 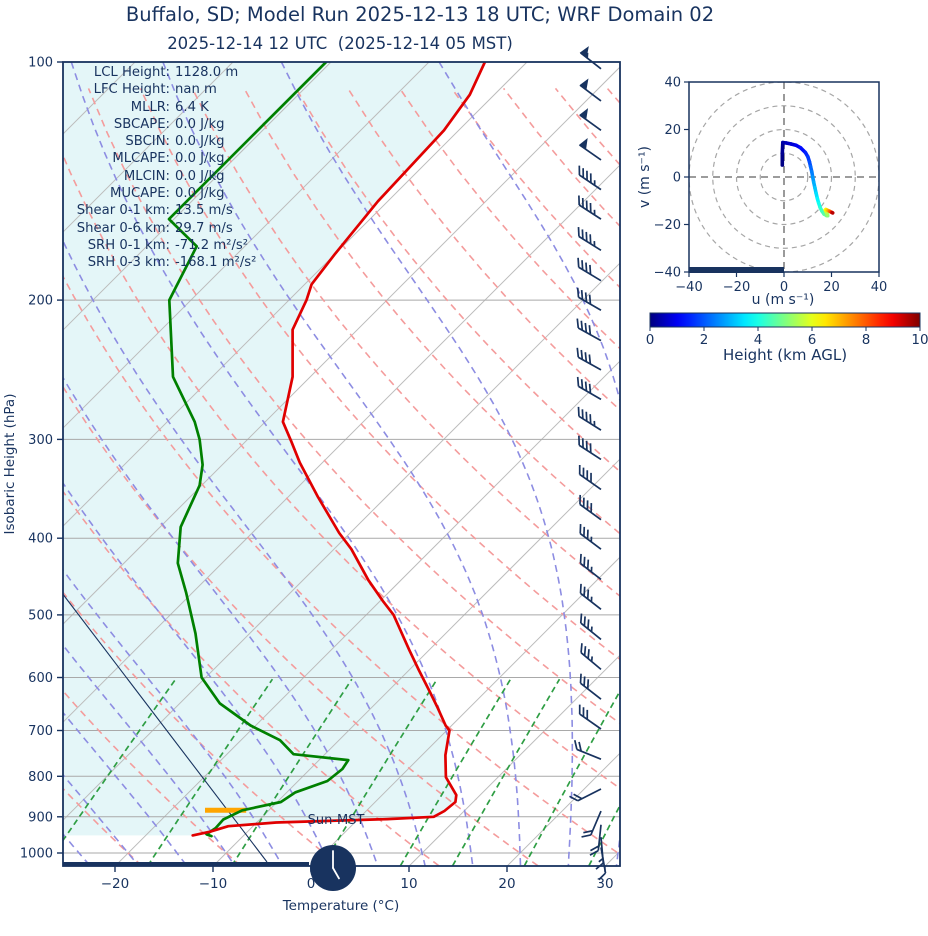 I want to click on index-row: MLCAPE: 0.0 J/kg, so click(x=159, y=158).